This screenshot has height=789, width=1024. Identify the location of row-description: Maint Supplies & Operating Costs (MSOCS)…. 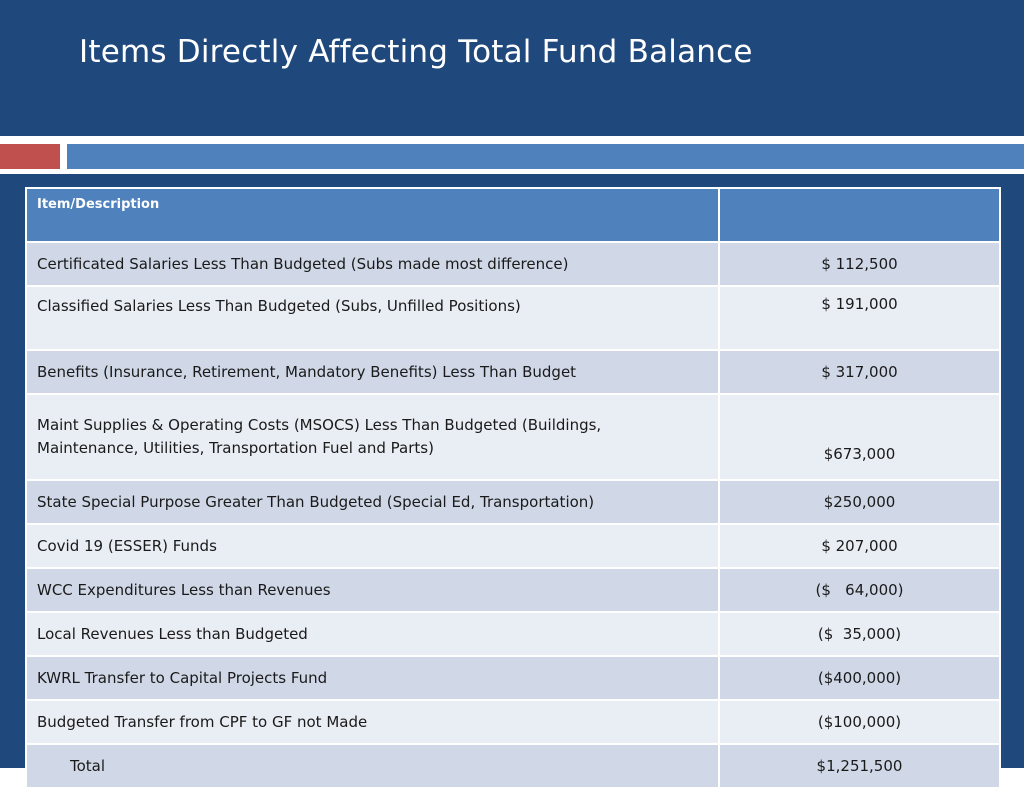
(372, 437).